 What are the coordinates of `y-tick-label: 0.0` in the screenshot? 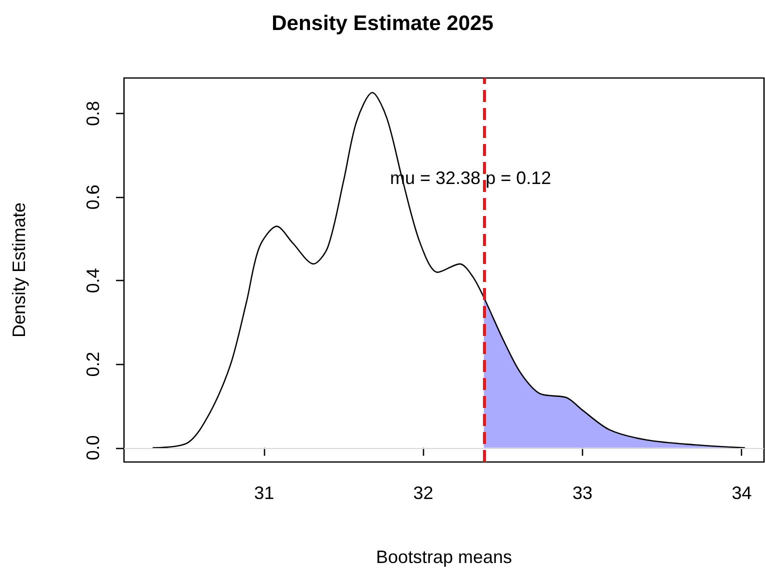 It's located at (93, 447).